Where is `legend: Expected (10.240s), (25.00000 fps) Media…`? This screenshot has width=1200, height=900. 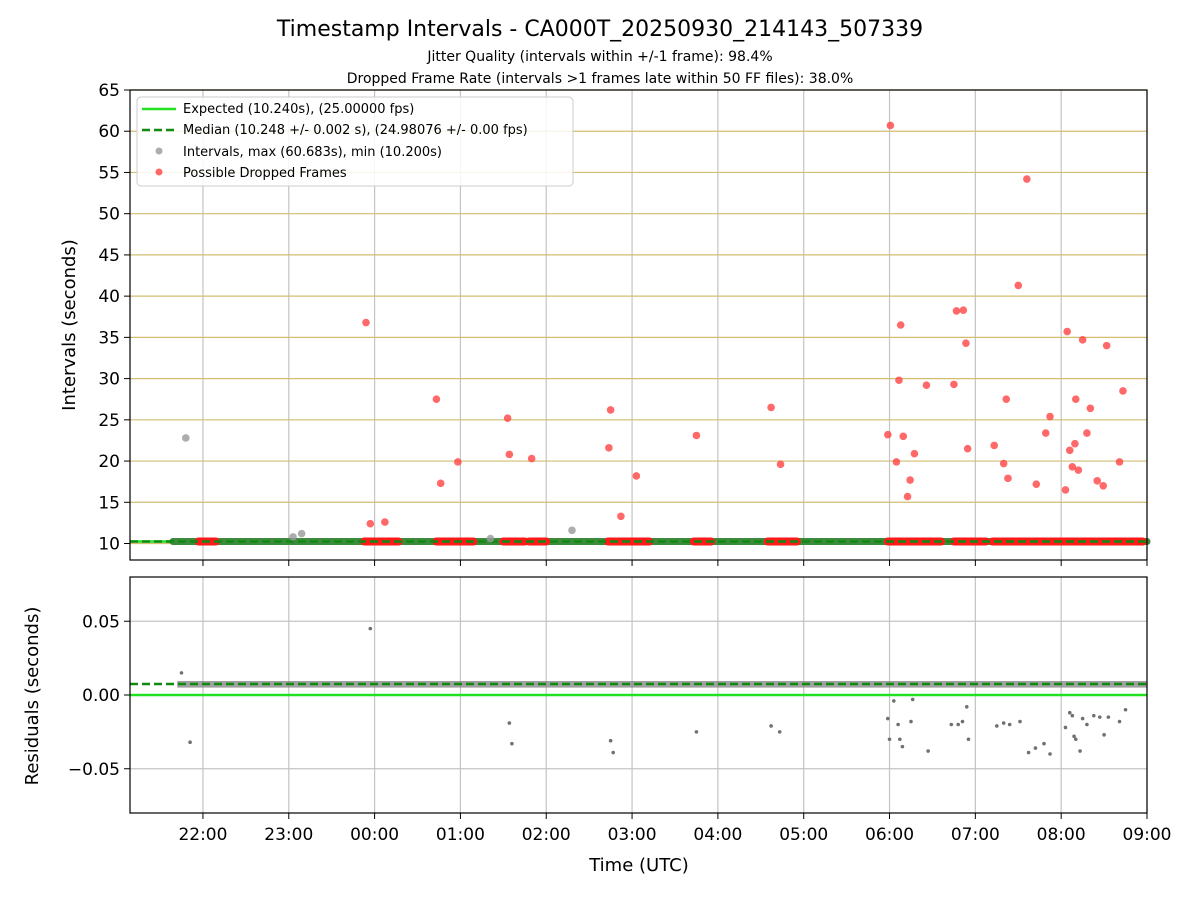 legend: Expected (10.240s), (25.00000 fps) Media… is located at coordinates (355, 141).